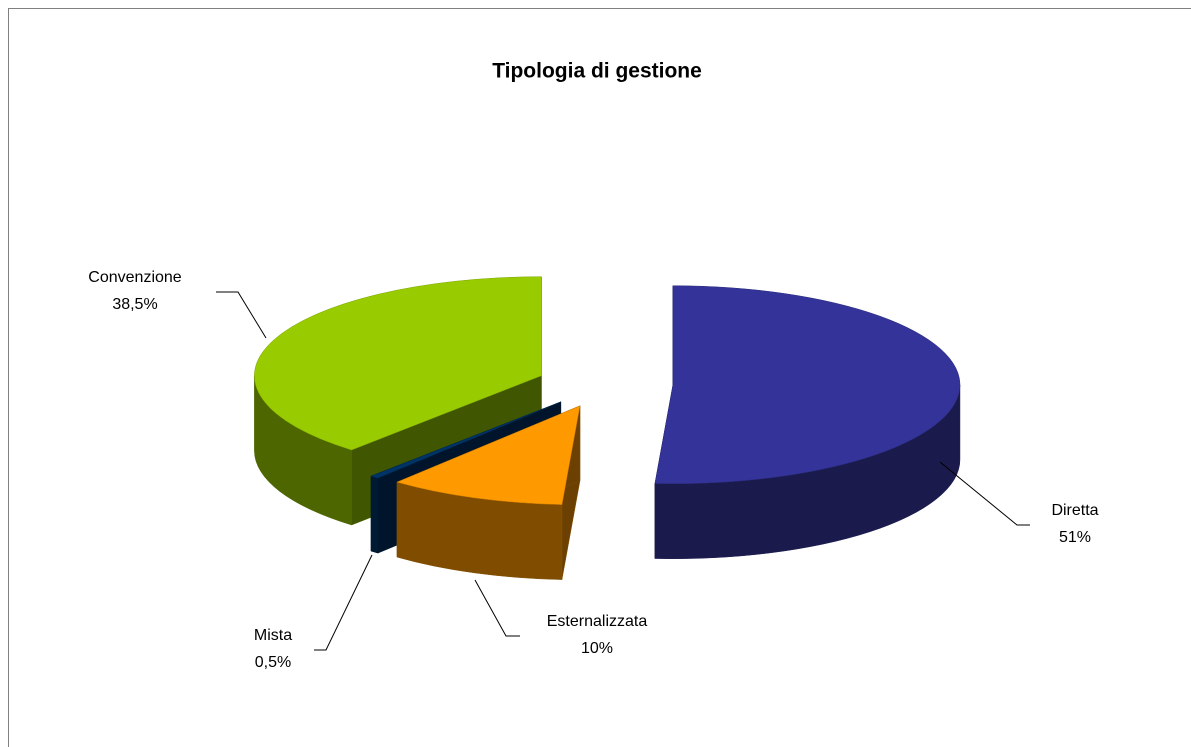 The height and width of the screenshot is (747, 1191). What do you see at coordinates (597, 648) in the screenshot?
I see `slice-value-label: 10%` at bounding box center [597, 648].